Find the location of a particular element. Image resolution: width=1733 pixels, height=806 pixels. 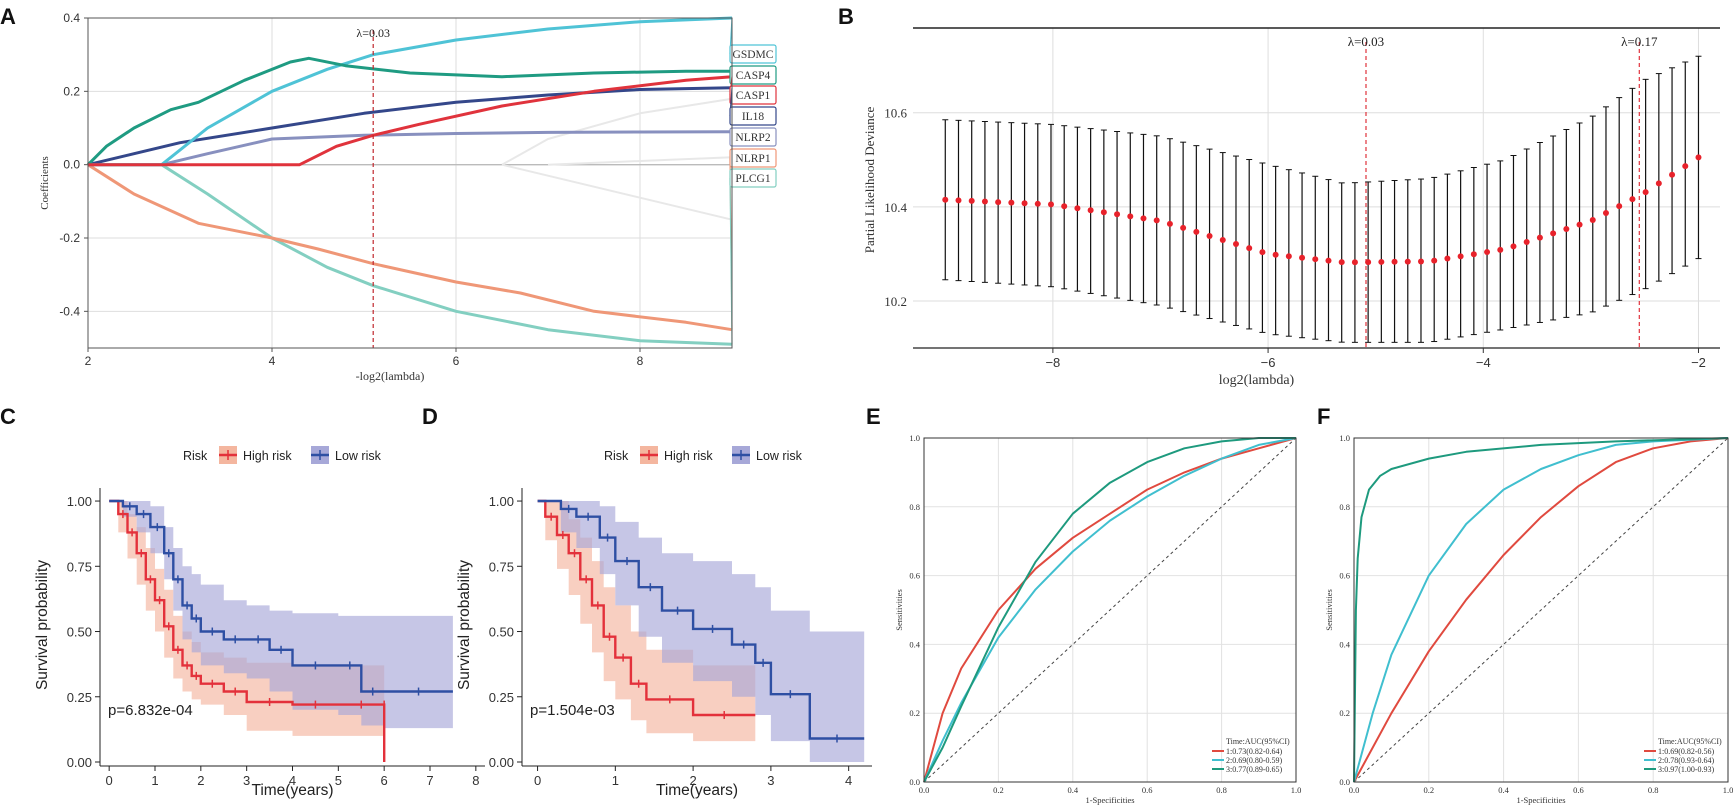

legend-label: Low risk is located at coordinates (358, 456).